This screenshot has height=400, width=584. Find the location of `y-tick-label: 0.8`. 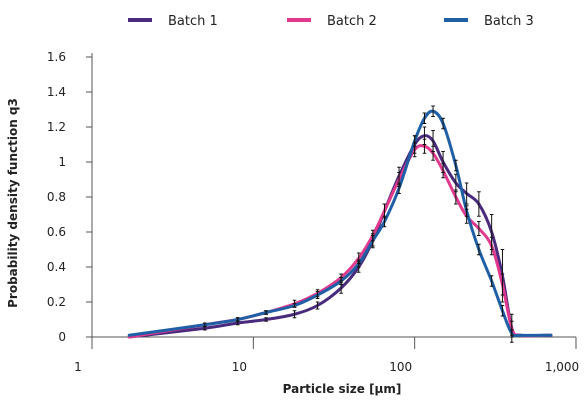

y-tick-label: 0.8 is located at coordinates (56, 197).